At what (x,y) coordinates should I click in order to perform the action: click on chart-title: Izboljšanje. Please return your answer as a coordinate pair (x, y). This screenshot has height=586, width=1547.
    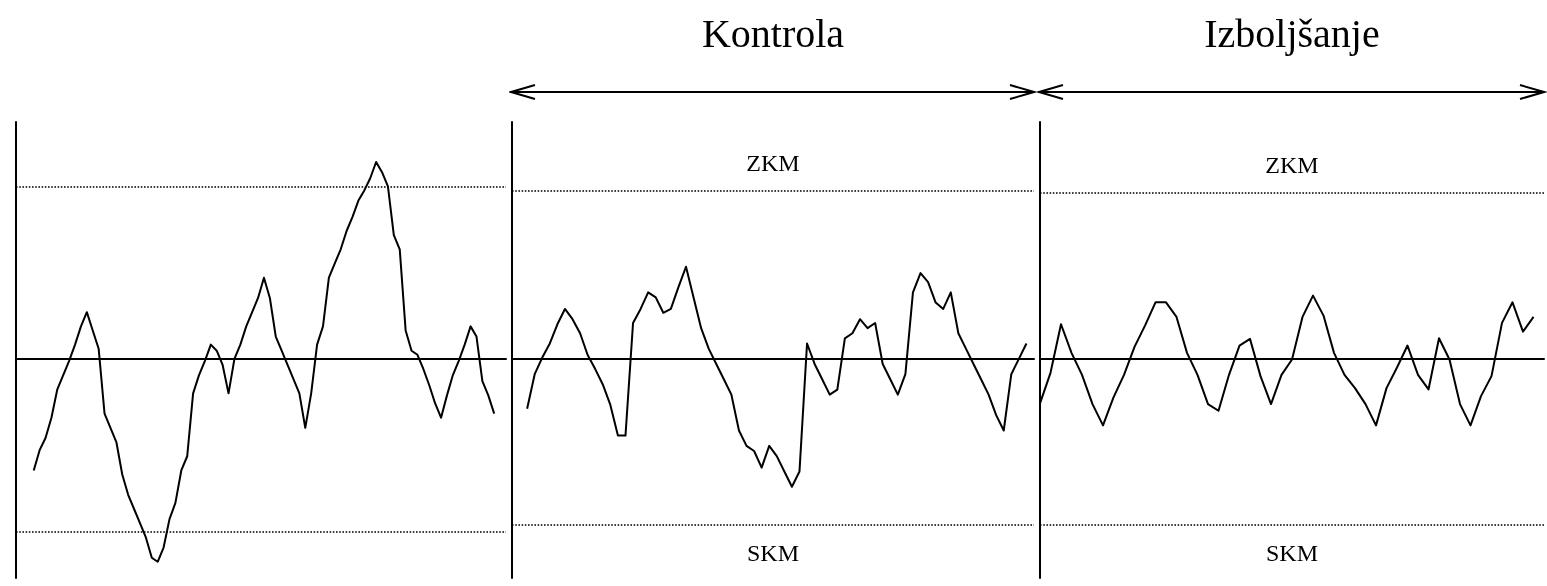
    Looking at the image, I should click on (1292, 33).